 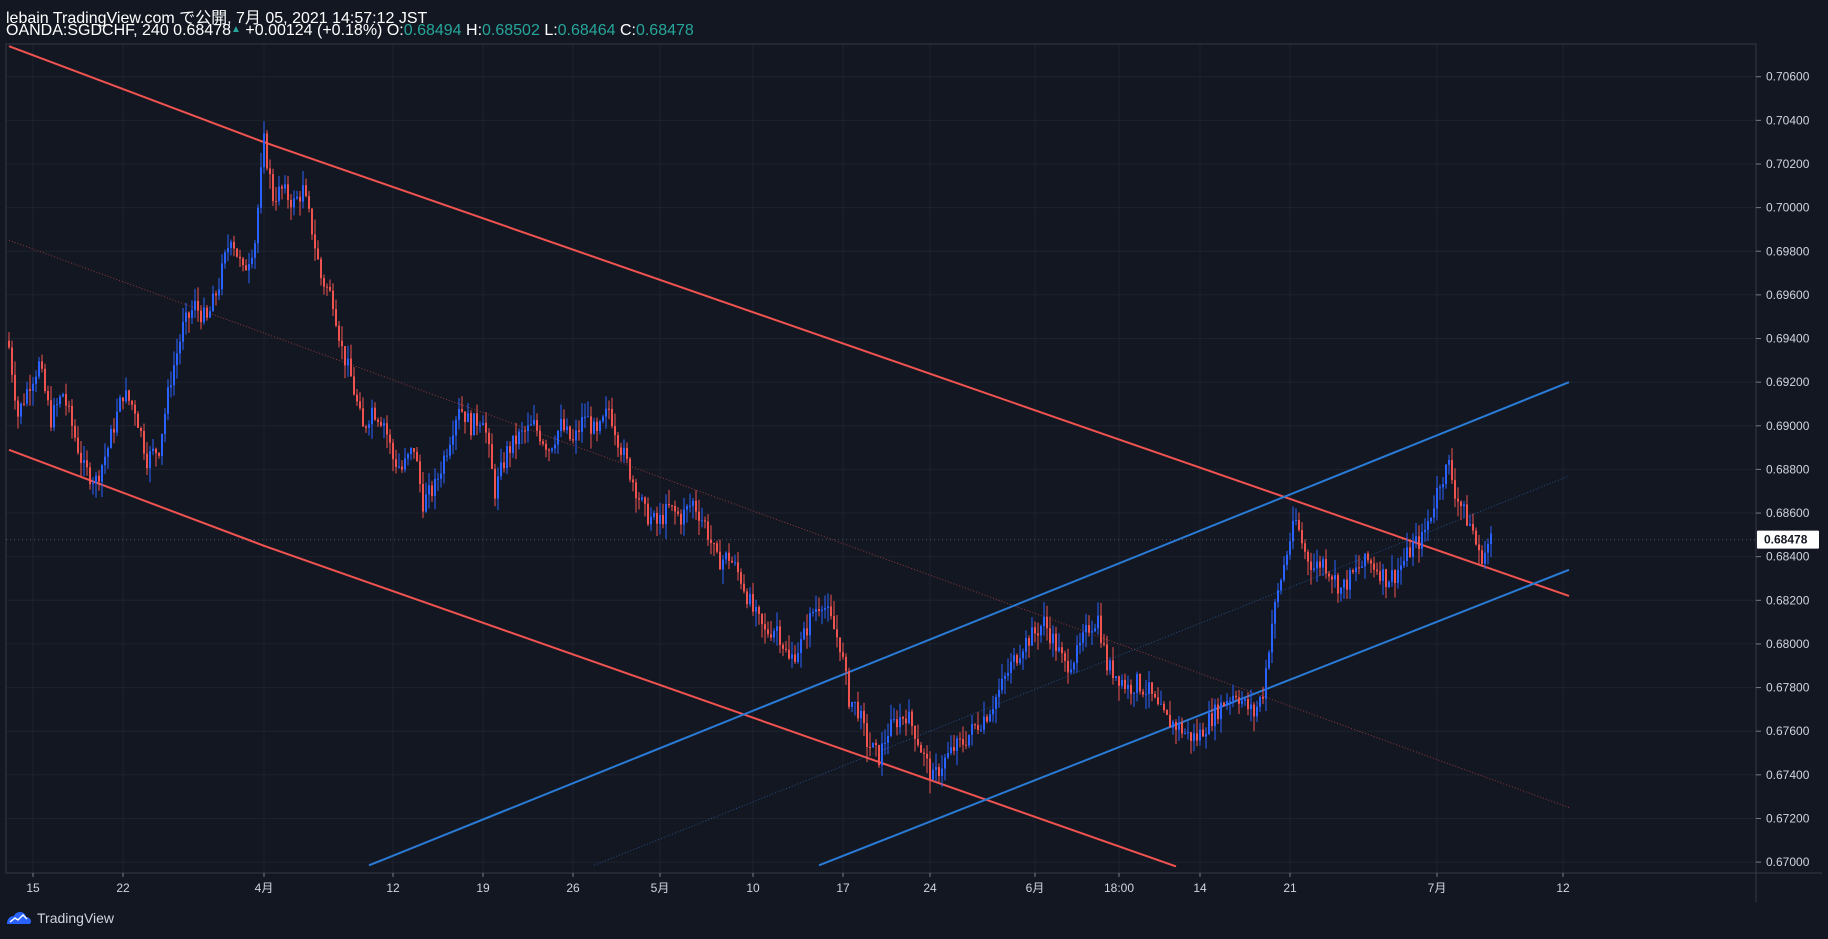 What do you see at coordinates (1788, 513) in the screenshot?
I see `price-tick-label: 0.68600` at bounding box center [1788, 513].